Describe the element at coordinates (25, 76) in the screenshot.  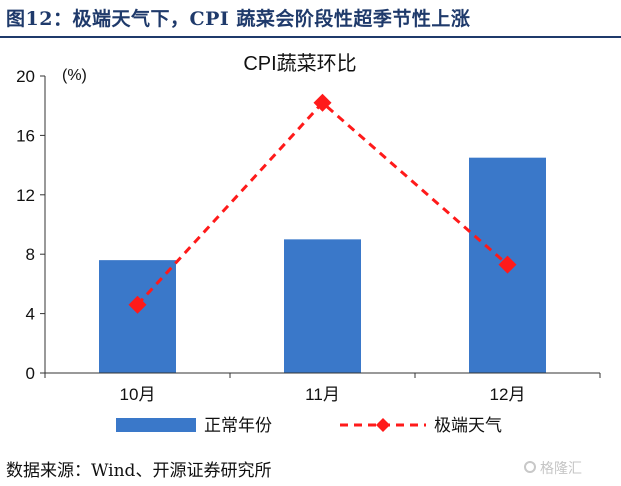
I see `y-tick-label-5: 20` at that location.